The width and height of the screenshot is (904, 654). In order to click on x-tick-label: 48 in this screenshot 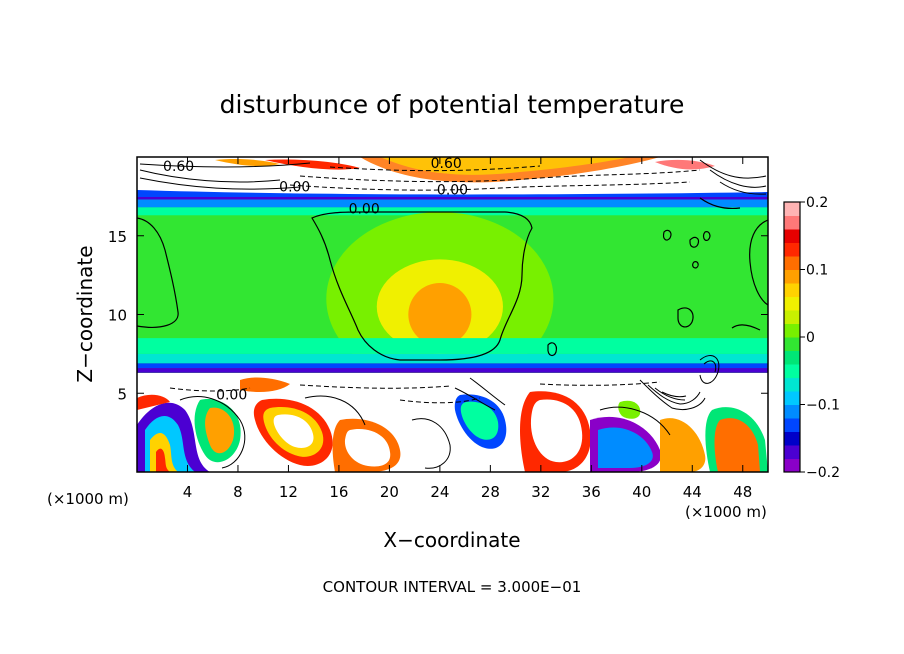, I will do `click(742, 492)`.